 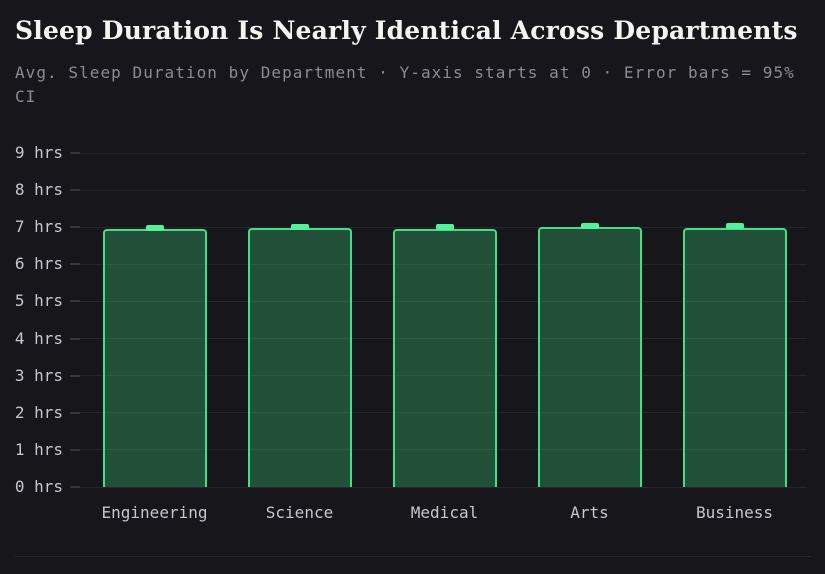 What do you see at coordinates (38, 449) in the screenshot?
I see `y-axis-label: 1 hrs` at bounding box center [38, 449].